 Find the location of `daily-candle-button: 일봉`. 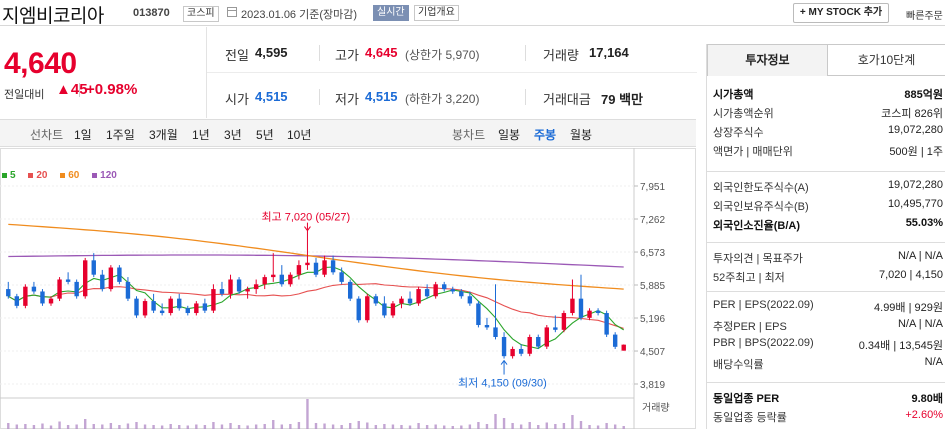

daily-candle-button: 일봉 is located at coordinates (509, 135).